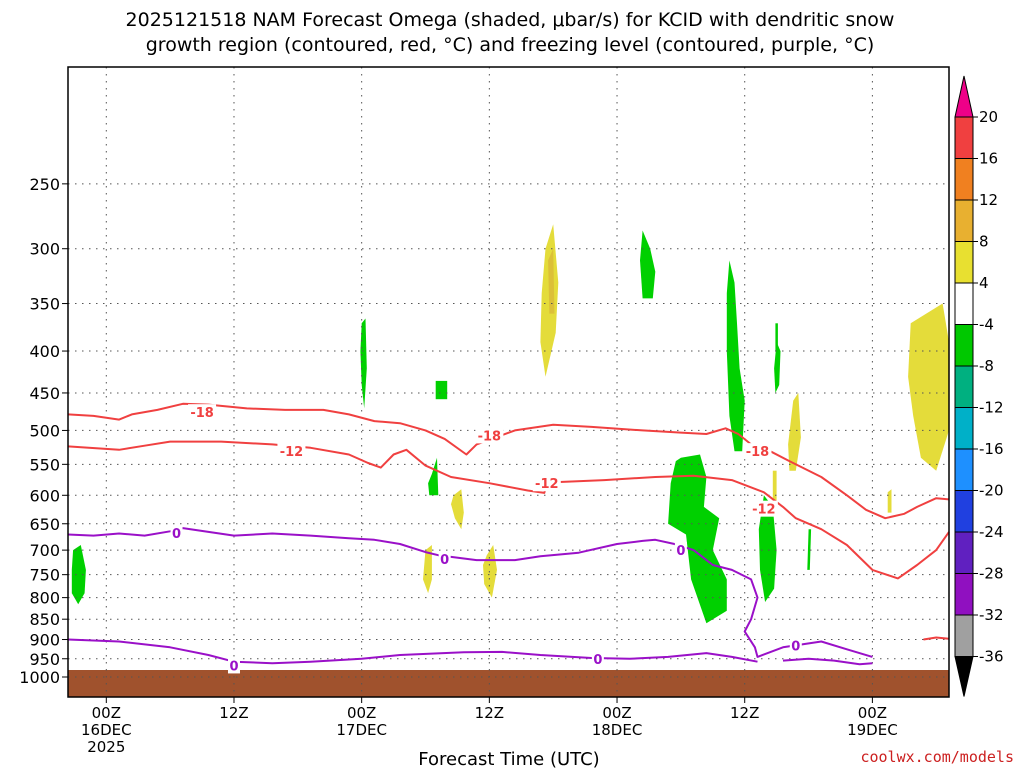  Describe the element at coordinates (991, 657) in the screenshot. I see `colorbar-label: -36` at that location.